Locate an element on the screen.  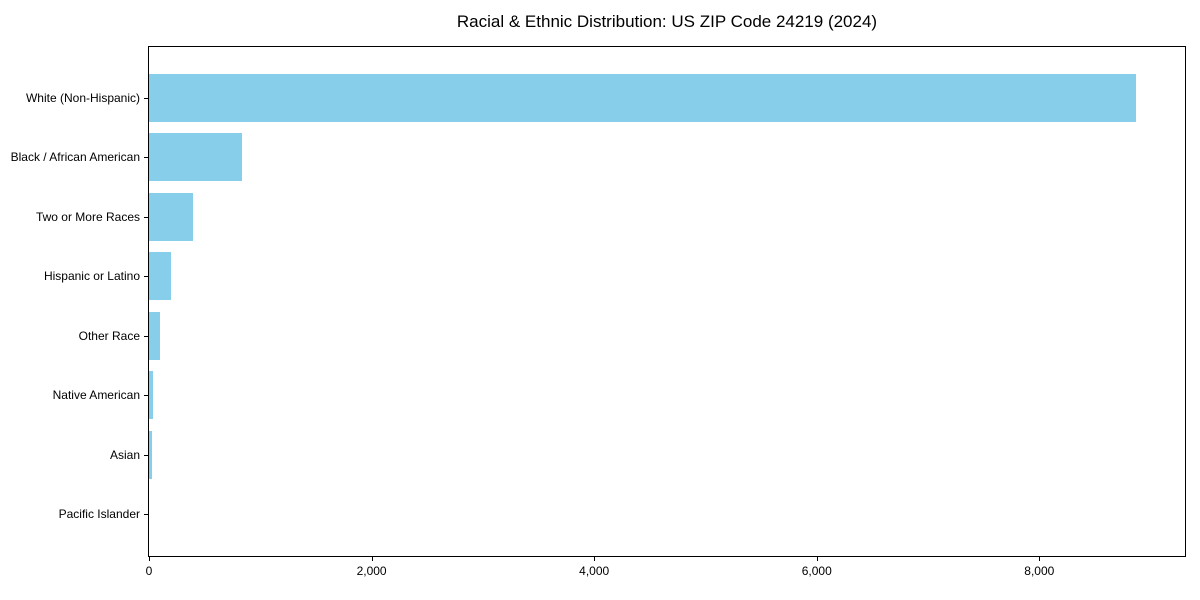
y-axis-label: Black / African American is located at coordinates (75, 157).